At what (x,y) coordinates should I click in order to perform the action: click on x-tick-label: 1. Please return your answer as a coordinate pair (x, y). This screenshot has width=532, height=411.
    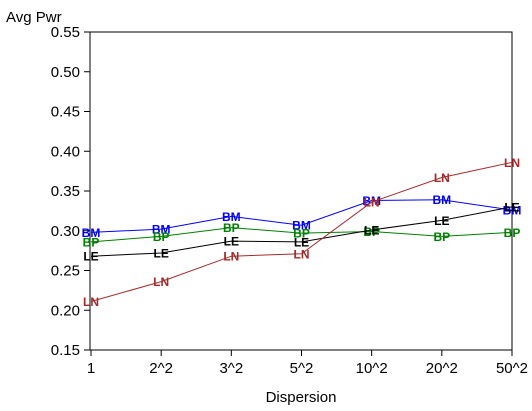
    Looking at the image, I should click on (91, 368).